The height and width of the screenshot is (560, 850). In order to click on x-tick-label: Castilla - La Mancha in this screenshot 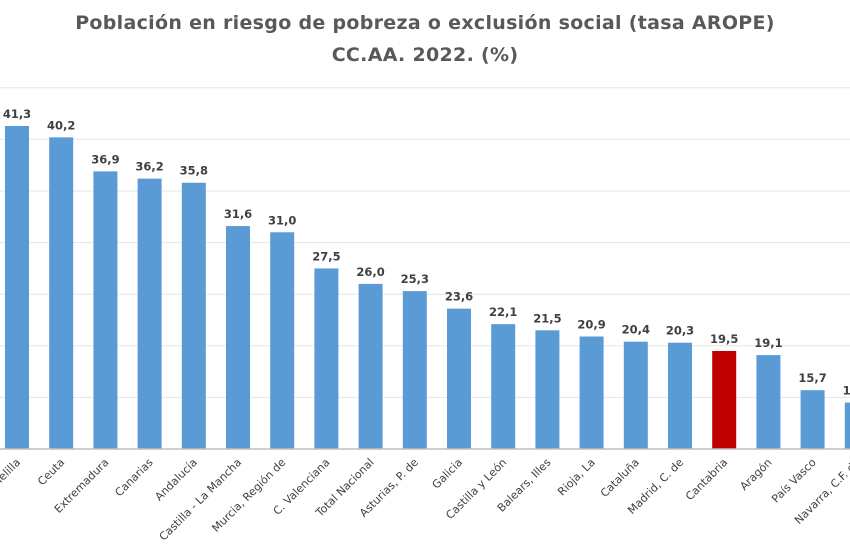, I will do `click(200, 499)`.